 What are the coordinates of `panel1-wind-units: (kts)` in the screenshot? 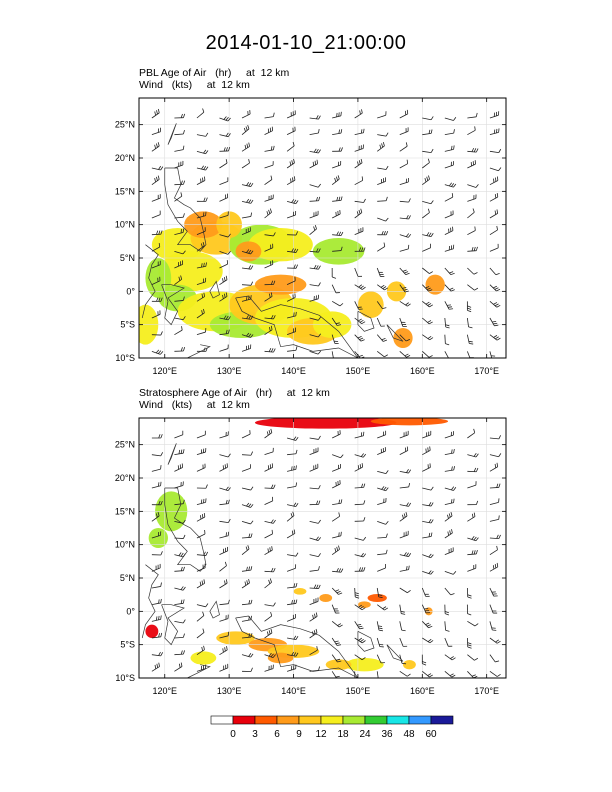 It's located at (182, 85).